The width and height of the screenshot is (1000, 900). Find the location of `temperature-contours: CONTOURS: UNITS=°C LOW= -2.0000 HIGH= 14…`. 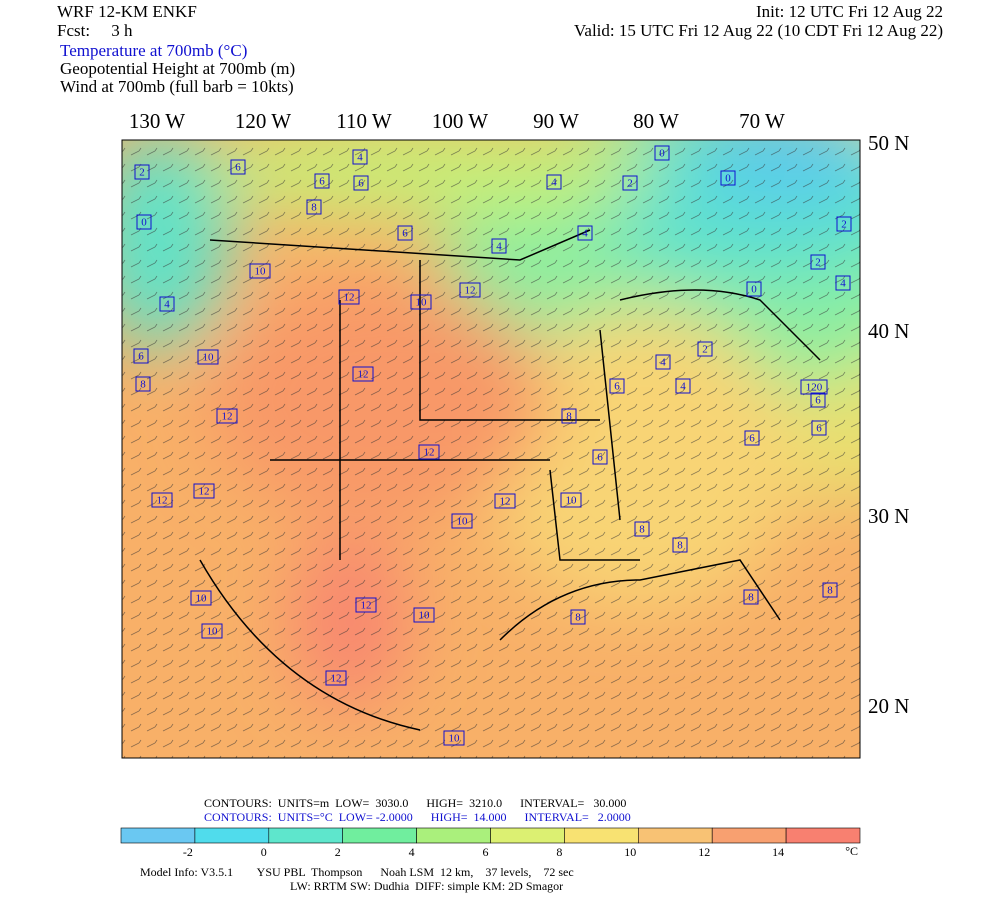

temperature-contours: CONTOURS: UNITS=°C LOW= -2.0000 HIGH= 14… is located at coordinates (417, 817).